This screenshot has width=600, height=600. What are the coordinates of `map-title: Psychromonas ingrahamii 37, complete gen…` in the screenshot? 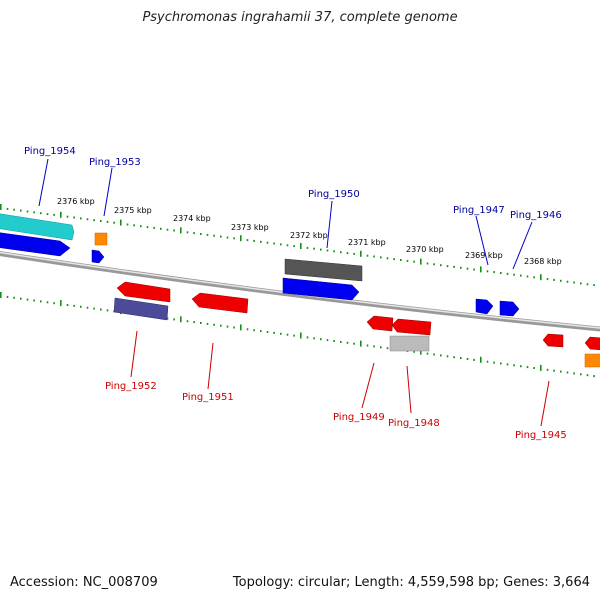 It's located at (300, 17).